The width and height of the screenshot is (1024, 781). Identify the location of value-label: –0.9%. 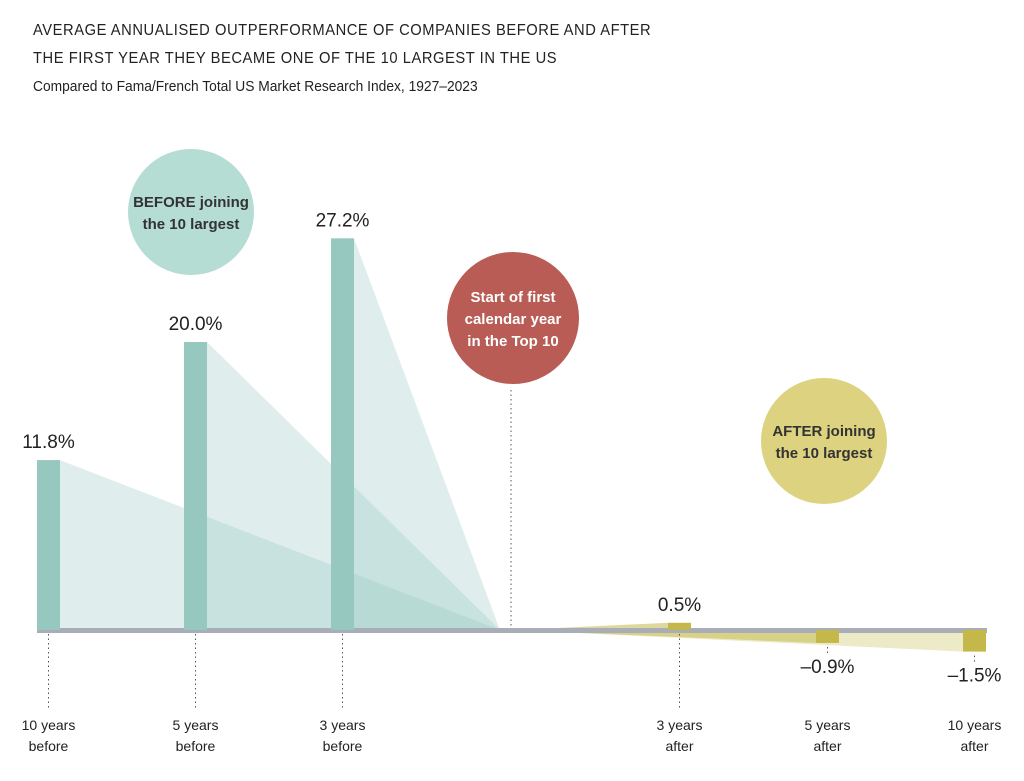
(828, 667).